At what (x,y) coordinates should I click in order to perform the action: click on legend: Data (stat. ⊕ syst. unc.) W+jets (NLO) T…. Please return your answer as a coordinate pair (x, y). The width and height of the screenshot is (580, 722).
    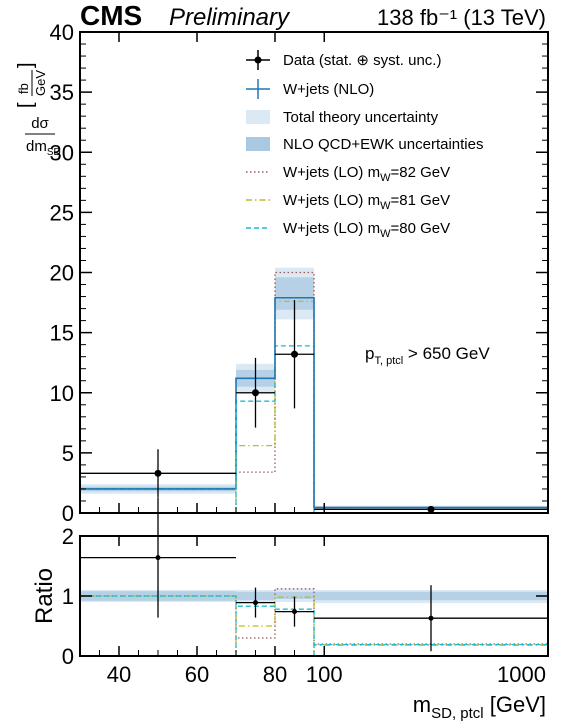
    Looking at the image, I should click on (365, 145).